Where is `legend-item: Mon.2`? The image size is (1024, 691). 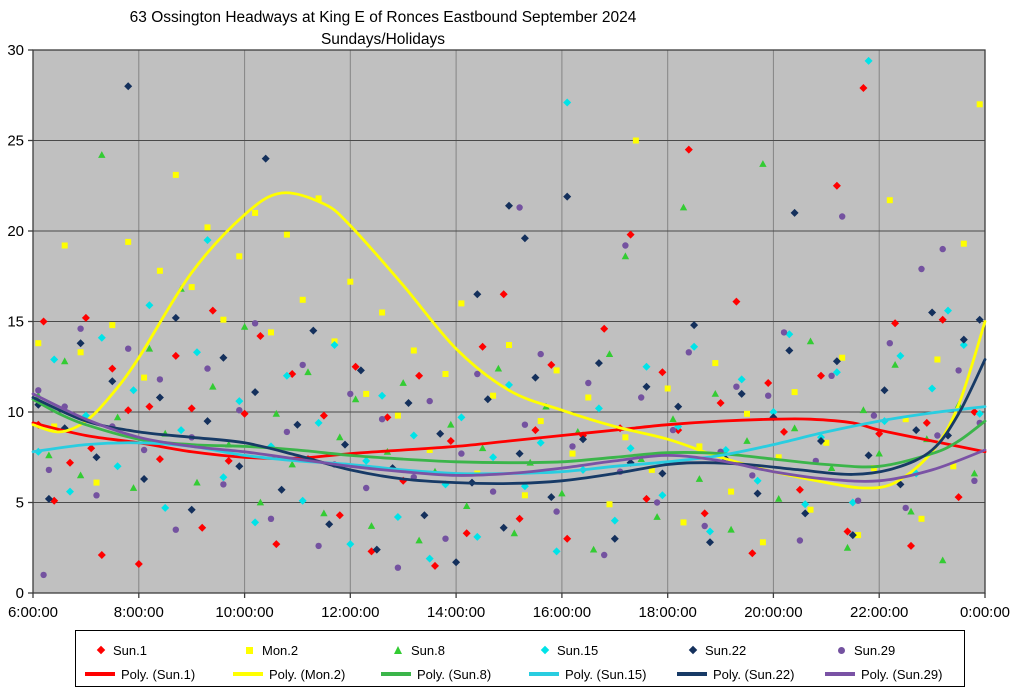 legend-item: Mon.2 is located at coordinates (298, 650).